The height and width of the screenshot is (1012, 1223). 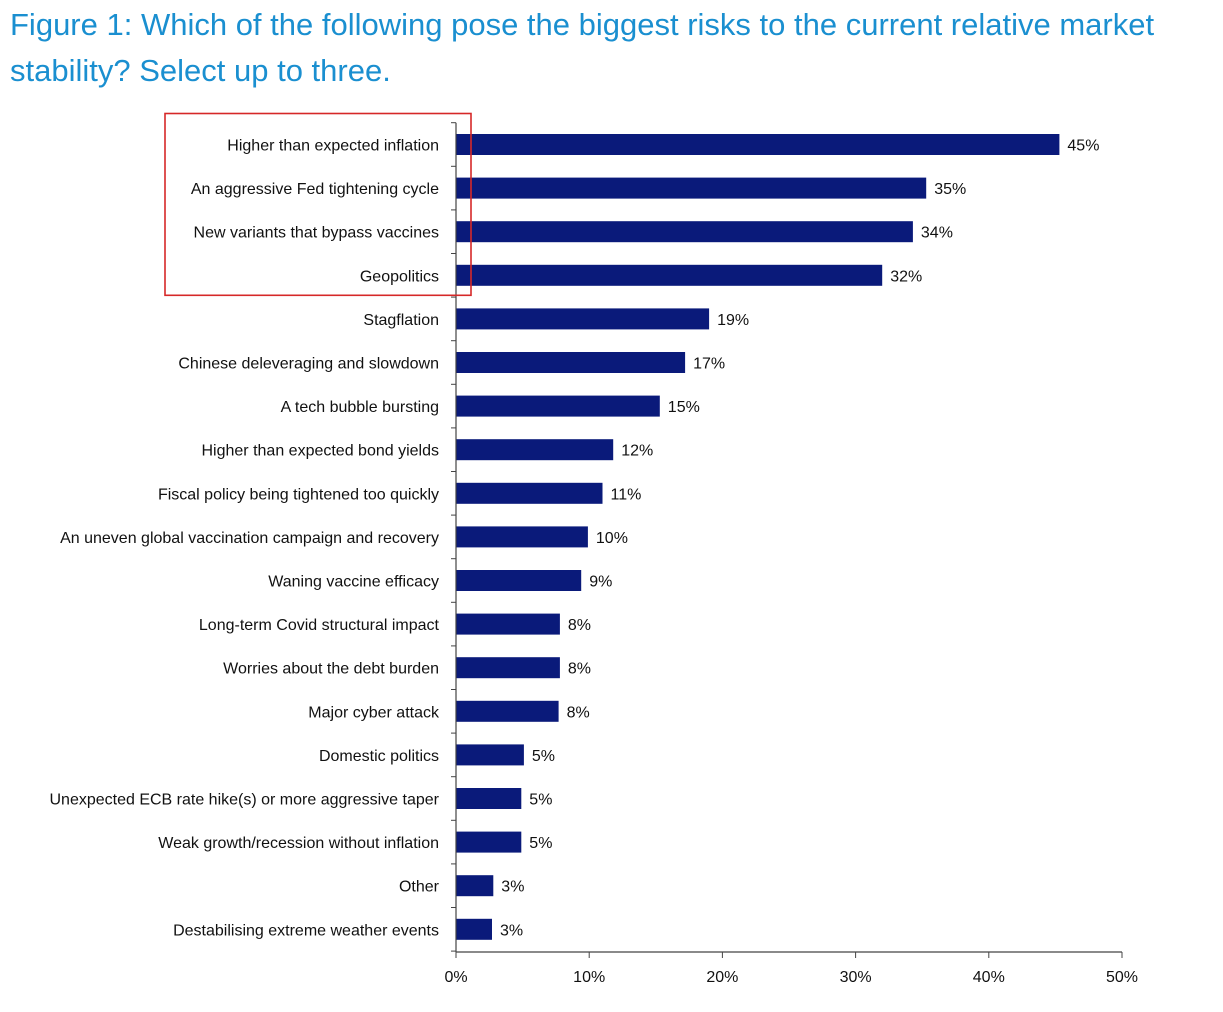 What do you see at coordinates (733, 320) in the screenshot?
I see `value-label-5: 19%` at bounding box center [733, 320].